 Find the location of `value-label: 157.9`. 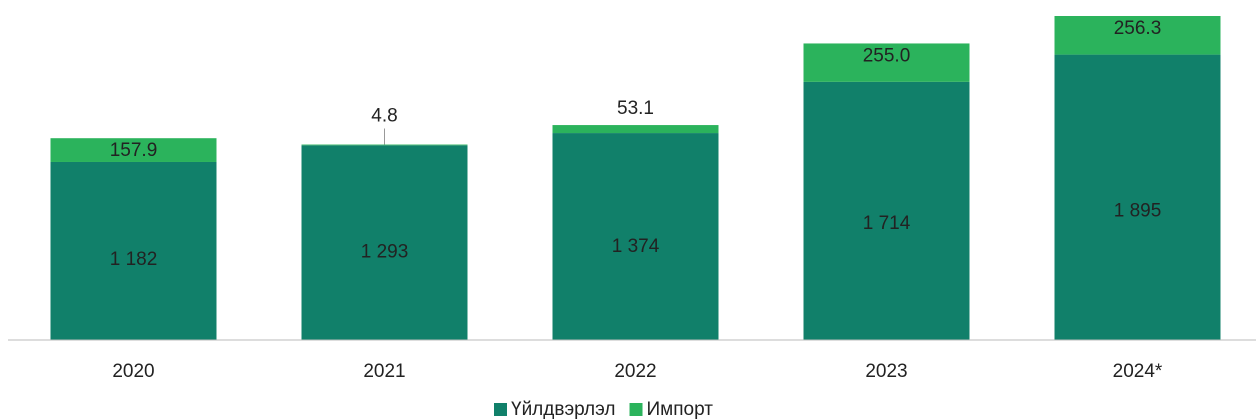

value-label: 157.9 is located at coordinates (134, 150).